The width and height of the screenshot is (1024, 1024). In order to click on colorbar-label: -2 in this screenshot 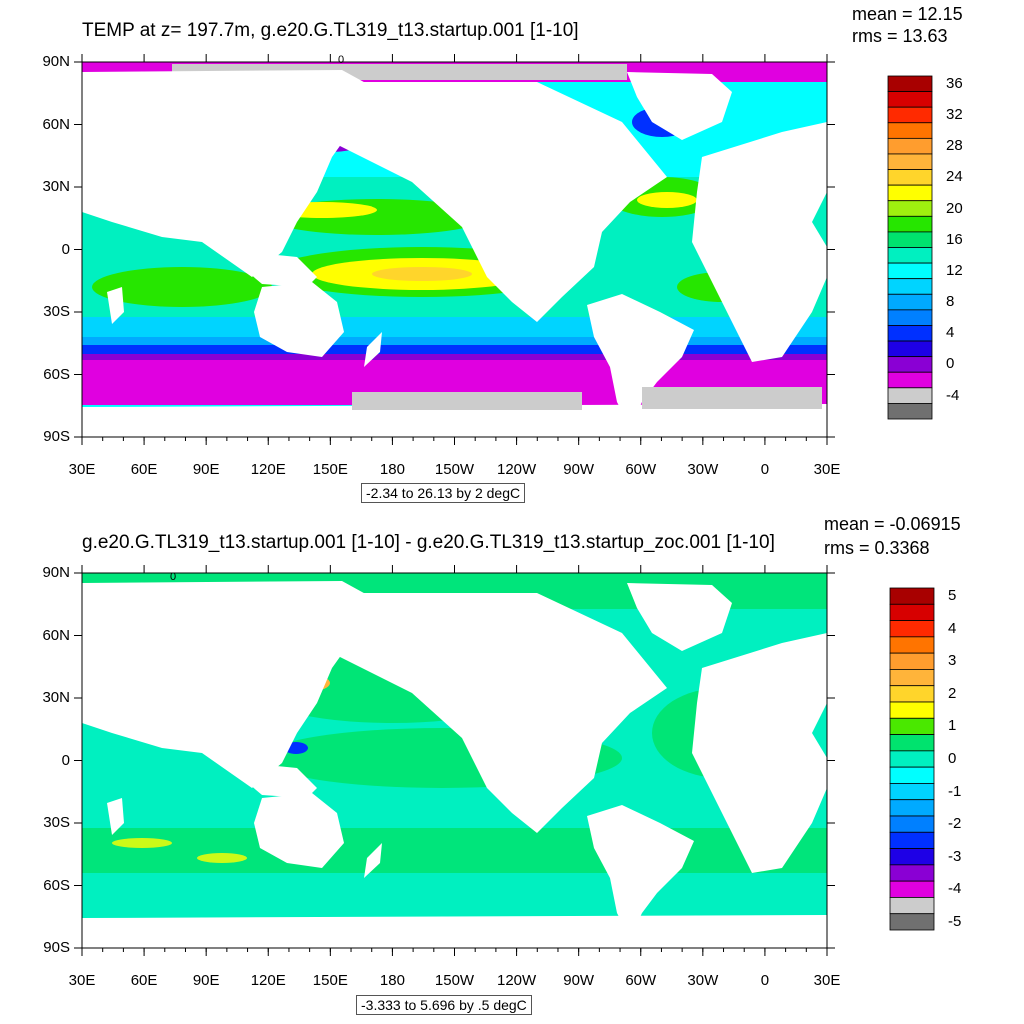, I will do `click(955, 824)`.